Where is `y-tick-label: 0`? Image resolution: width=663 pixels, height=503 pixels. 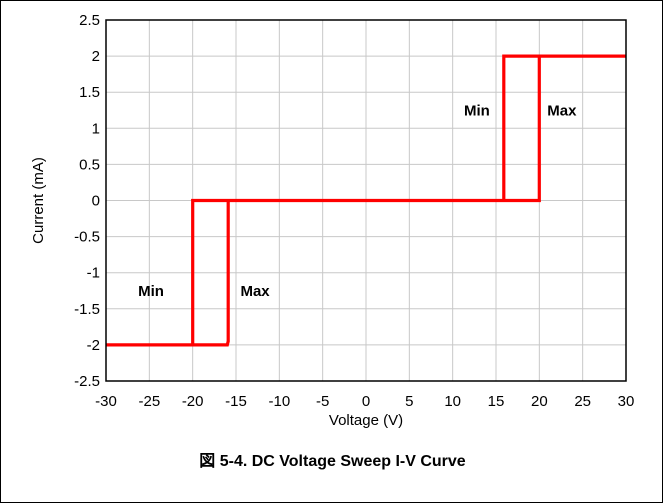 y-tick-label: 0 is located at coordinates (96, 201).